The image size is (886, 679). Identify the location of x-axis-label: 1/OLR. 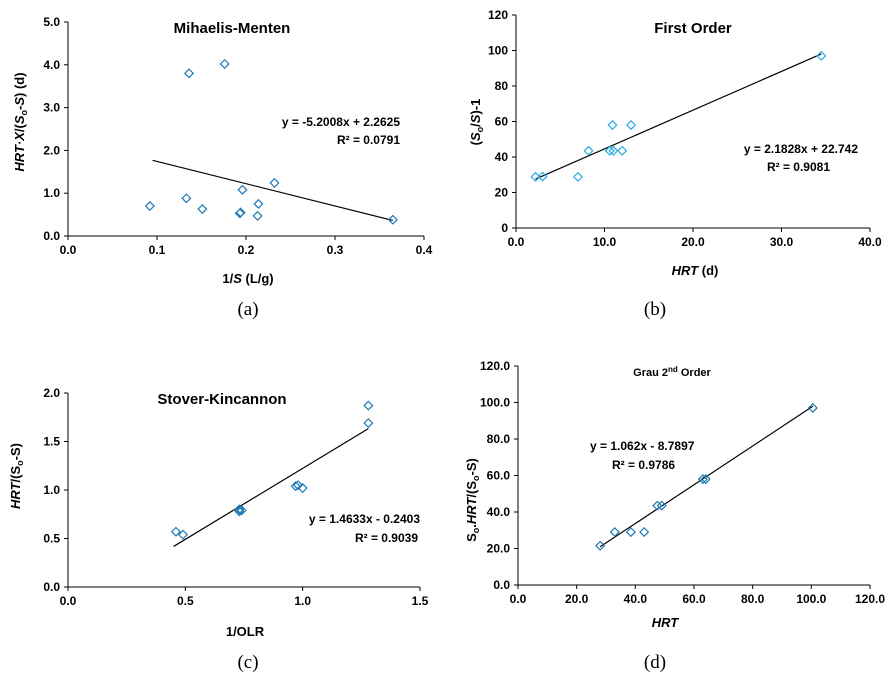
(245, 631).